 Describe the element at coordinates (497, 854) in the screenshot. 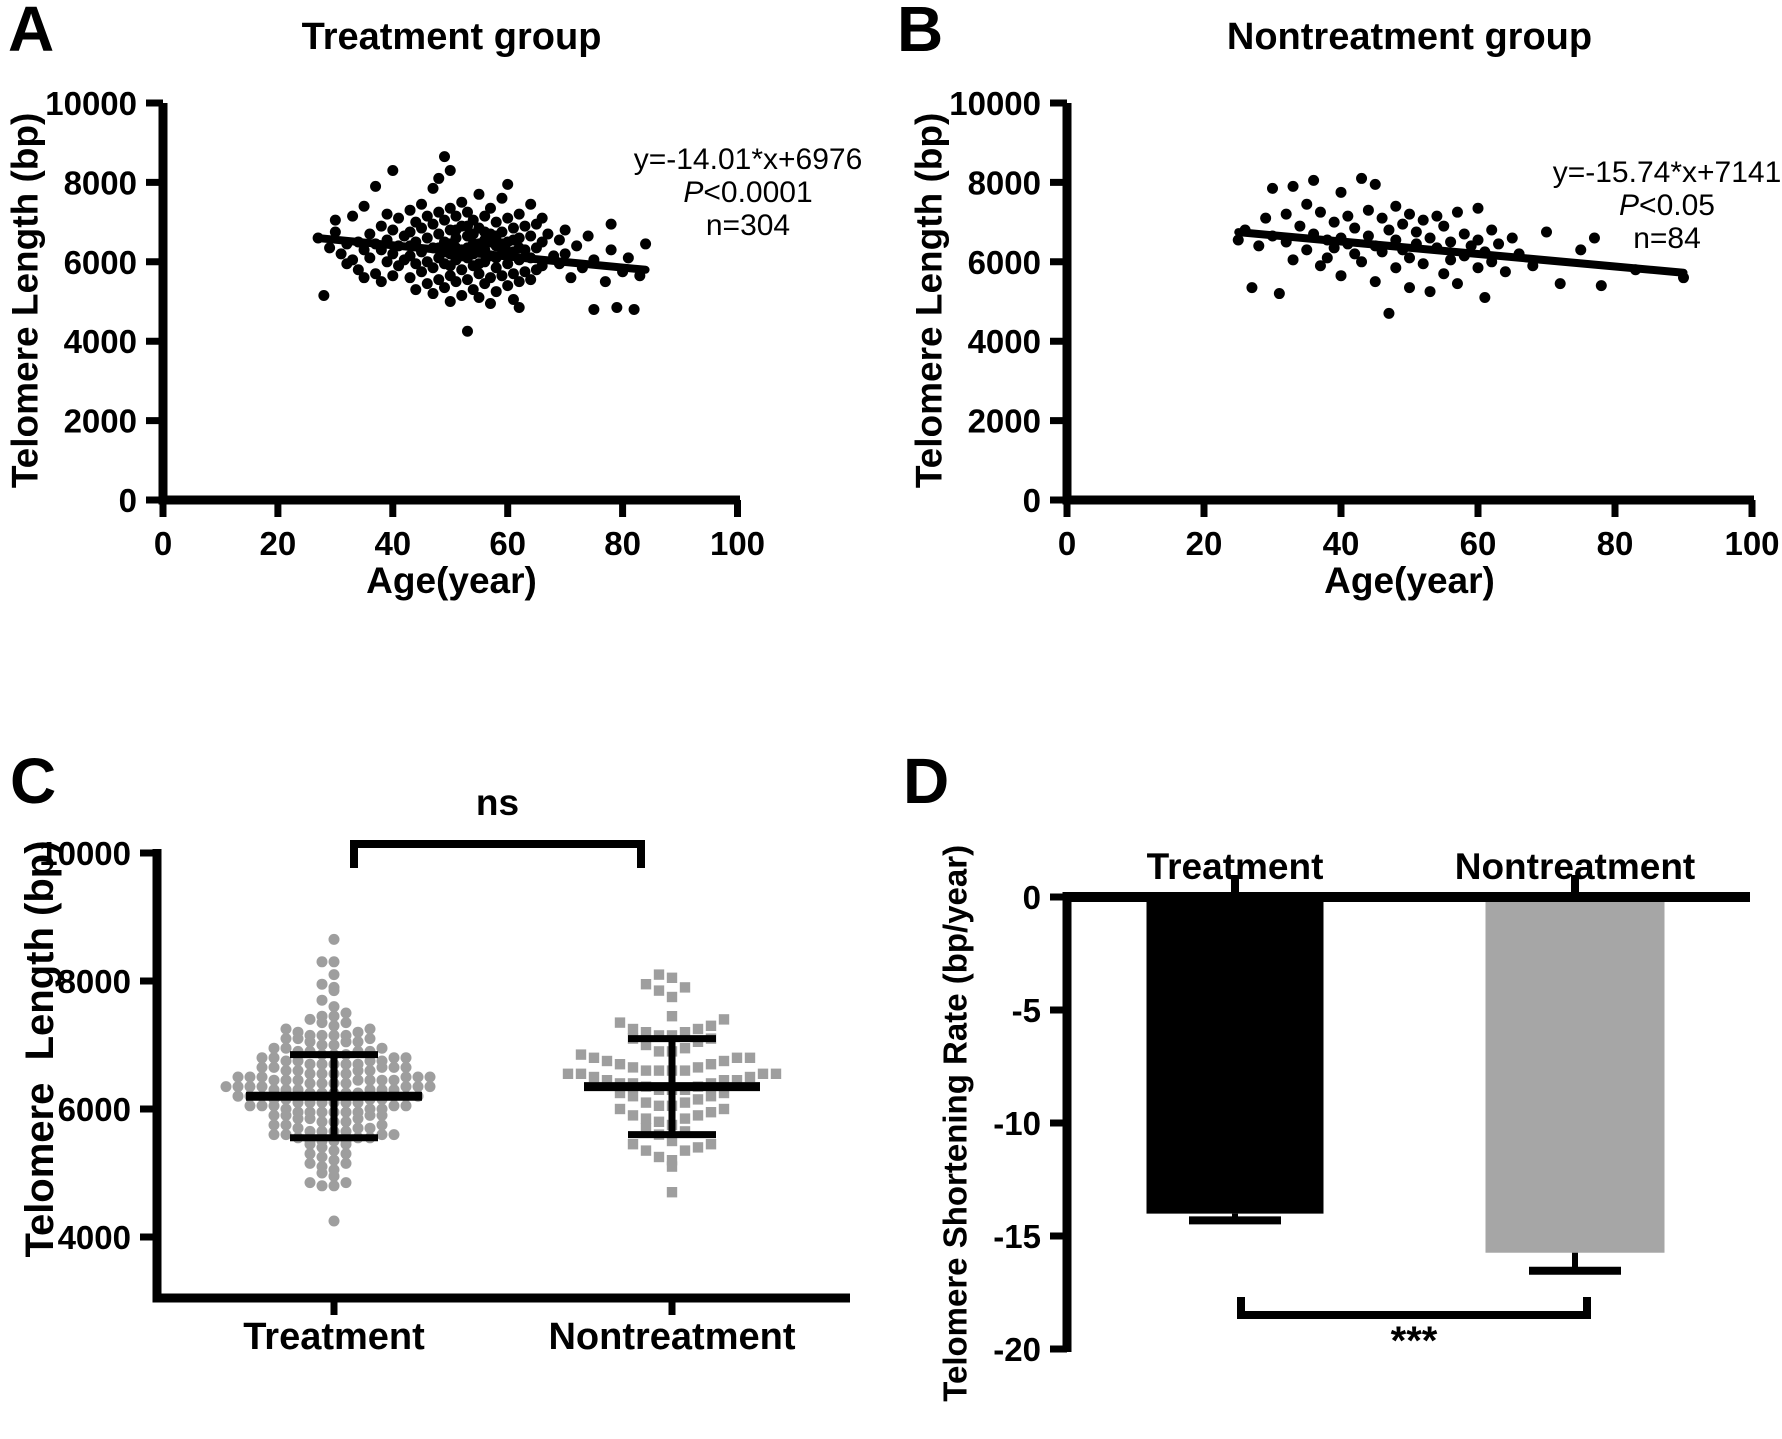

I see `panel-C-significance-bracket` at that location.